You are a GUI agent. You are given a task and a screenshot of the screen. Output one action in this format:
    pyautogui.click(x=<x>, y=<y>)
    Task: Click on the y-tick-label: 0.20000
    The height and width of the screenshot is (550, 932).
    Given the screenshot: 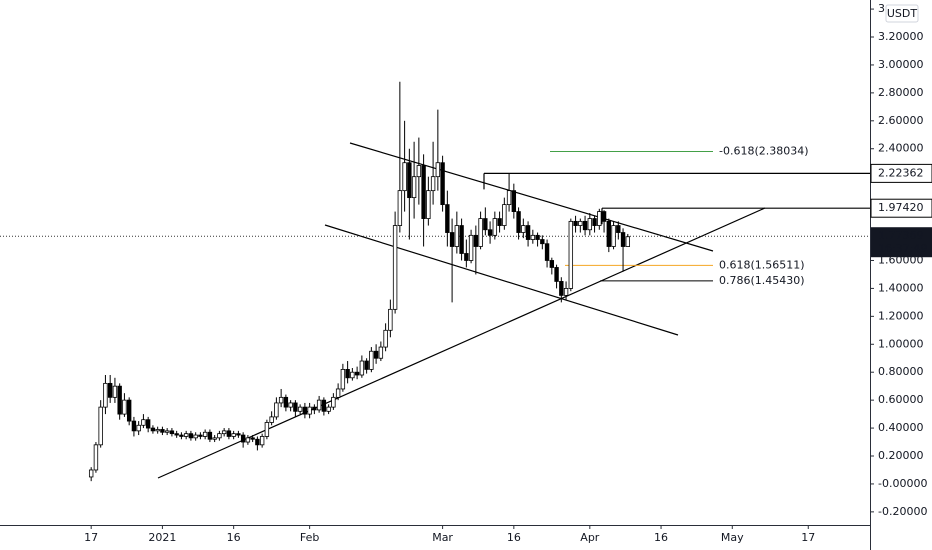 What is the action you would take?
    pyautogui.click(x=901, y=455)
    